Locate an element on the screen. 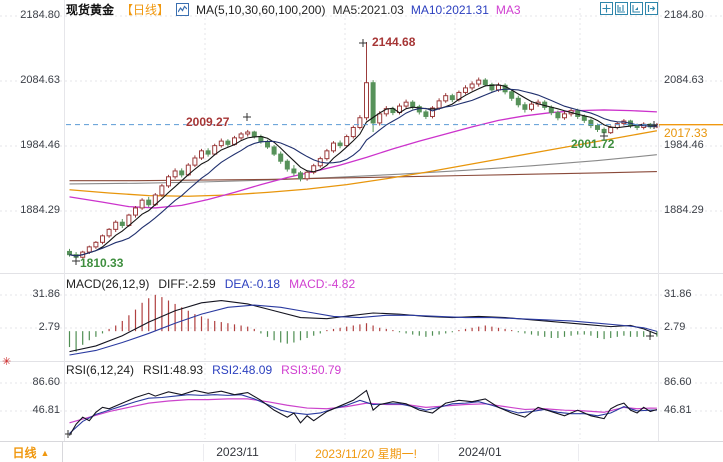 This screenshot has height=462, width=723. left-axis-divider is located at coordinates (64, 220).